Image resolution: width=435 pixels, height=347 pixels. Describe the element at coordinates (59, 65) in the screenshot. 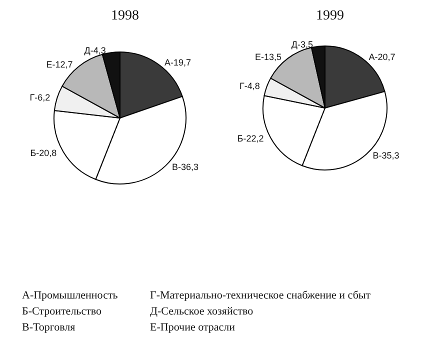

I see `slice-label: Е-12,7` at that location.